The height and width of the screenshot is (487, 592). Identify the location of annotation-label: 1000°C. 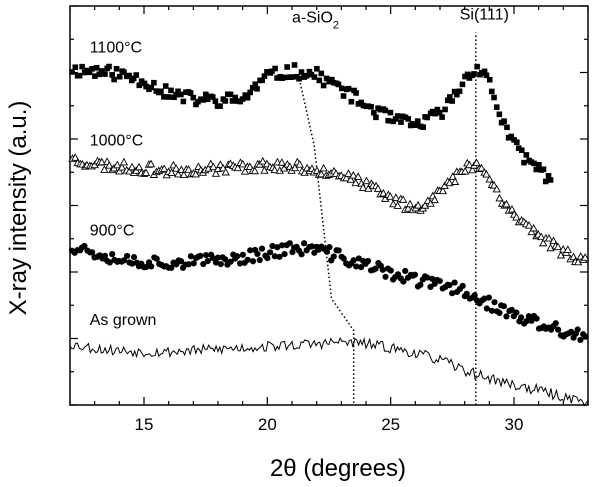
(117, 141).